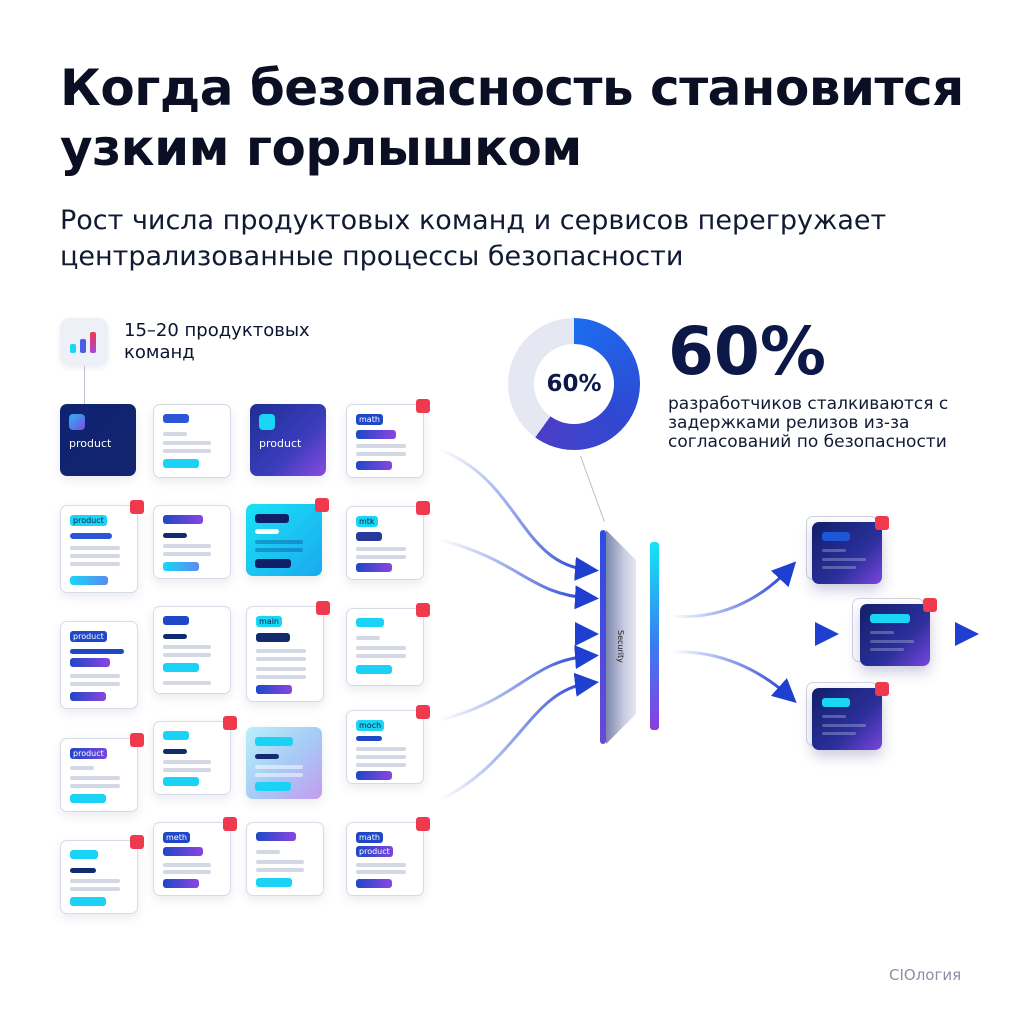 The image size is (1024, 1024). I want to click on security-gate-label: Security, so click(620, 646).